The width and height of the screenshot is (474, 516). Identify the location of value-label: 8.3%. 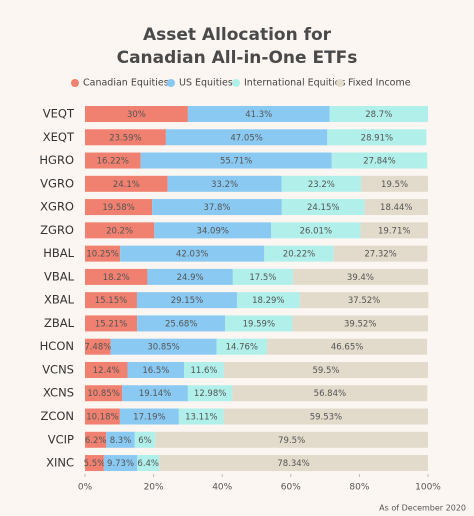
(121, 441).